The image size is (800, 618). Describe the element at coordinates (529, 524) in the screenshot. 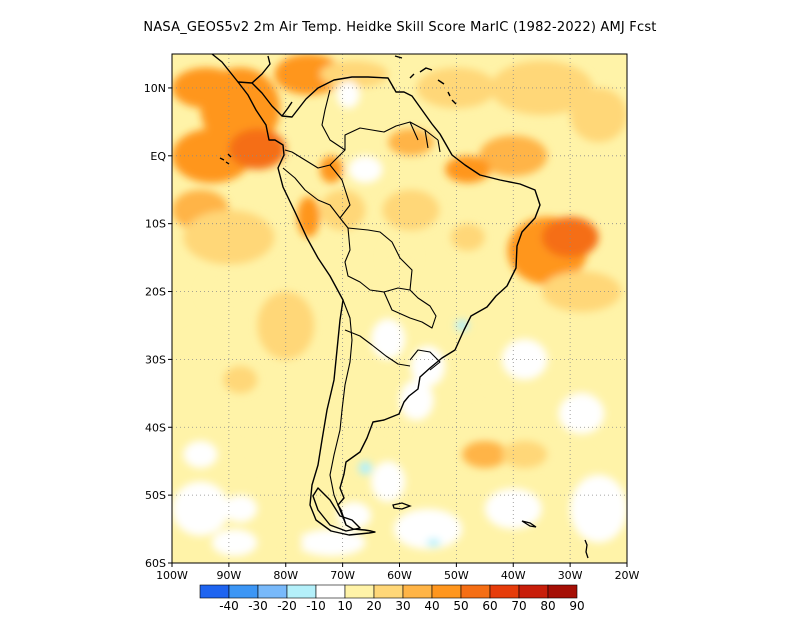

I see `south-georgia` at that location.